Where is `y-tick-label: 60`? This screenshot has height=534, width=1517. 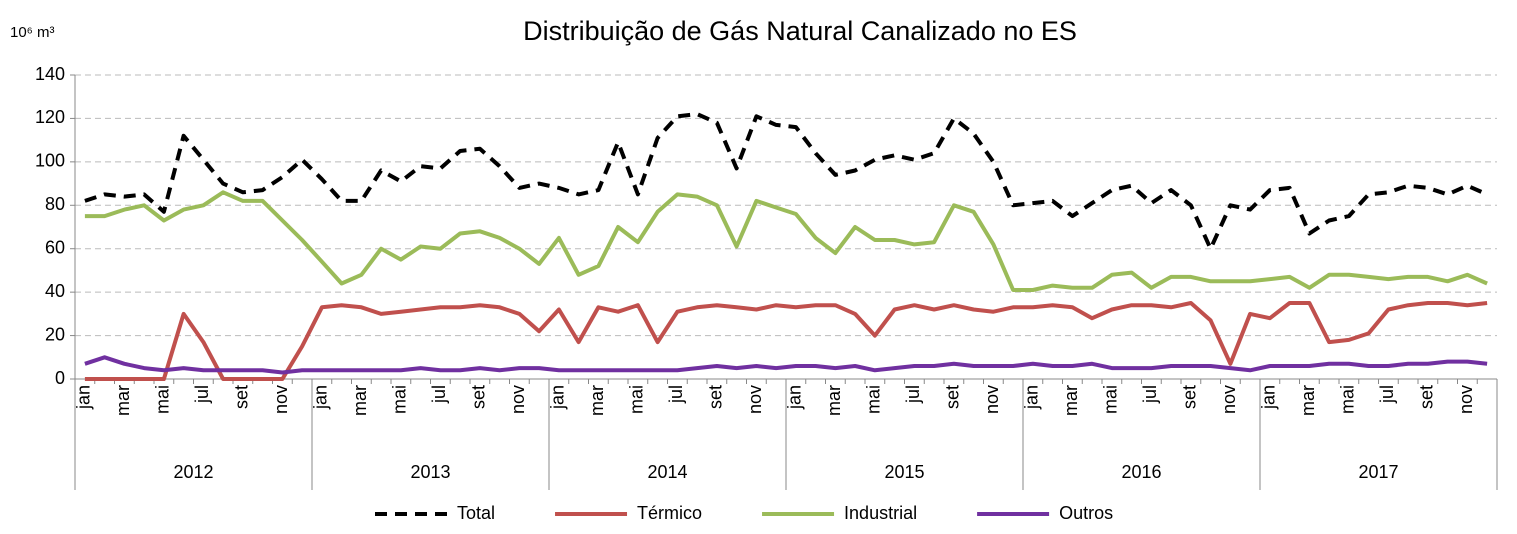 y-tick-label: 60 is located at coordinates (55, 247).